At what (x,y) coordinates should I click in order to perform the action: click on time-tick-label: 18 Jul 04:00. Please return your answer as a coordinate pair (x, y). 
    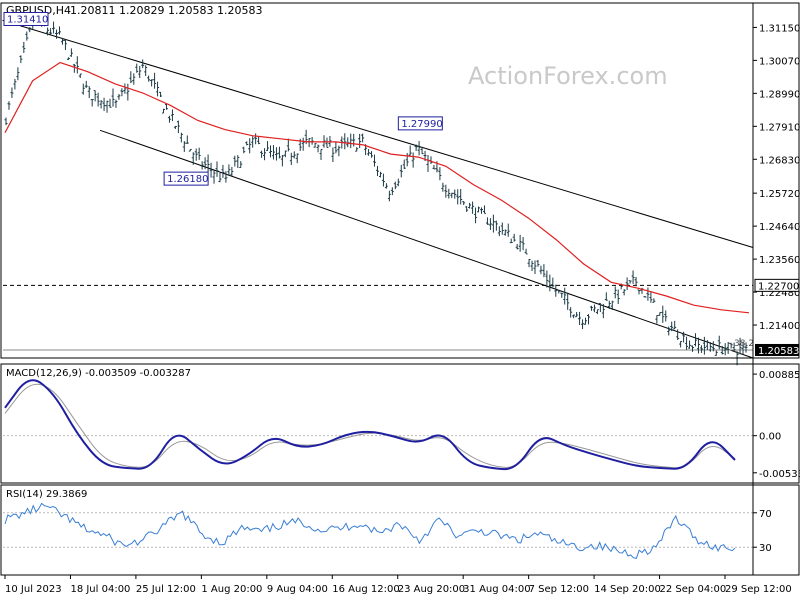
    Looking at the image, I should click on (100, 589).